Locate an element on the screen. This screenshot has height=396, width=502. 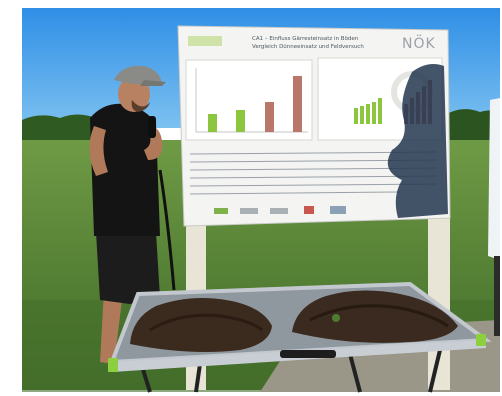
poster-logo: NÖK is located at coordinates (419, 43).